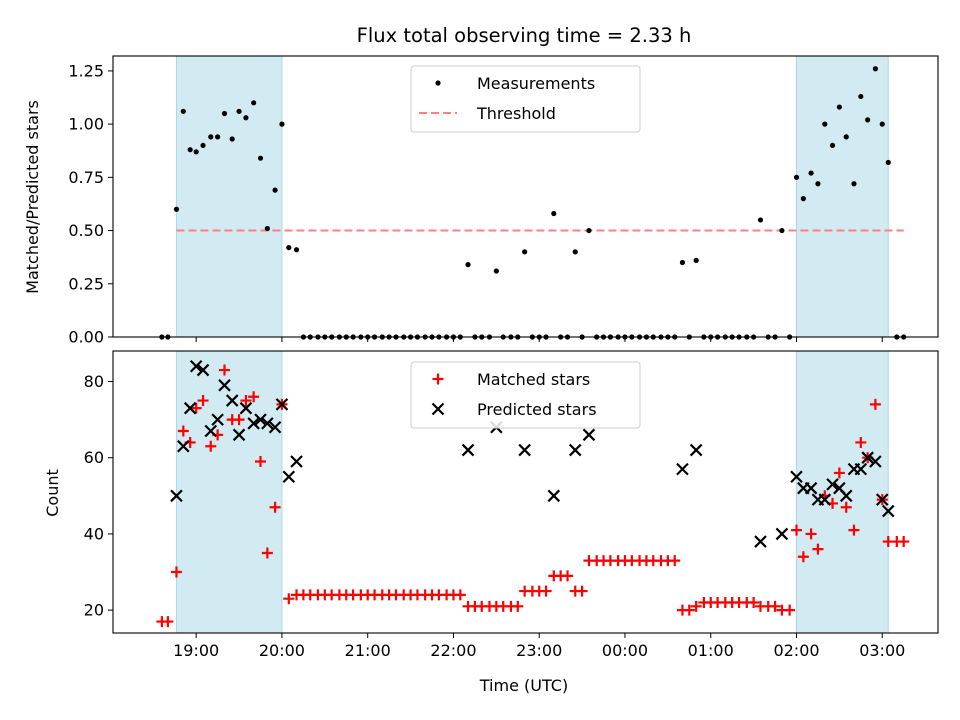 The height and width of the screenshot is (720, 960). What do you see at coordinates (533, 379) in the screenshot?
I see `bottom-legend-label: Matched stars` at bounding box center [533, 379].